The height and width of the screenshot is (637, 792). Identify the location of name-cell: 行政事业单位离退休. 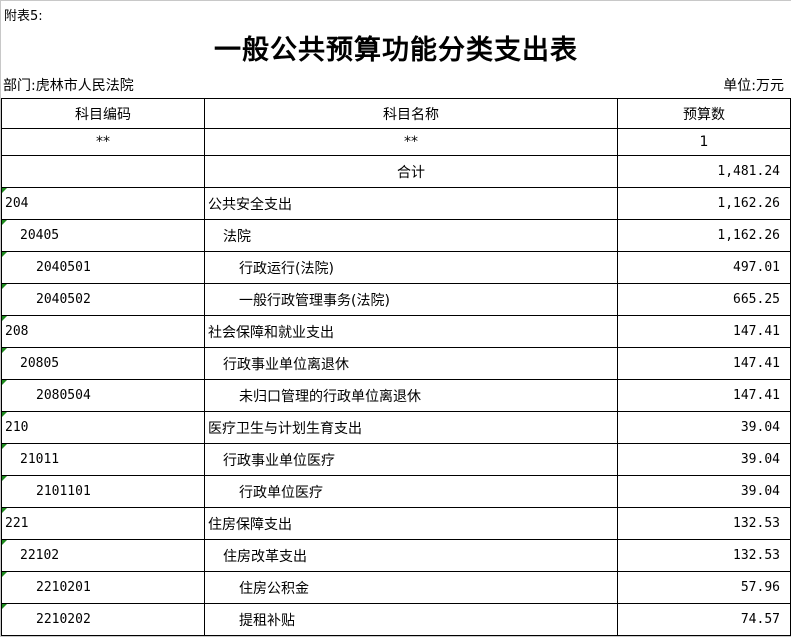
(411, 363).